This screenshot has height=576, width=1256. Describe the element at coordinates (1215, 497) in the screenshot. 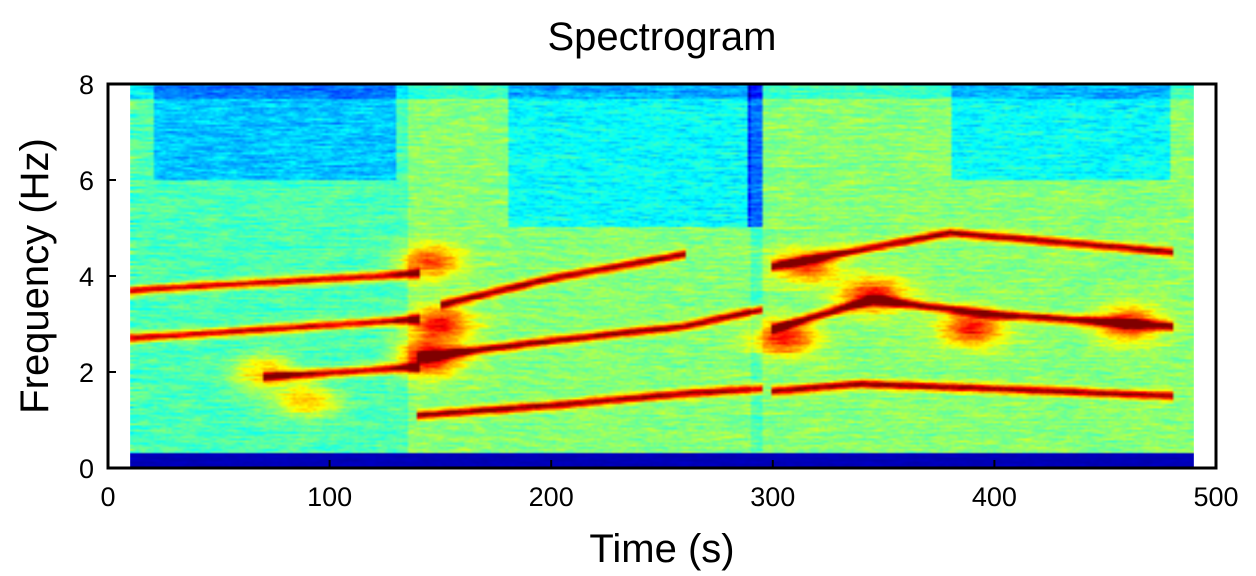

I see `x-tick-label: 500` at that location.